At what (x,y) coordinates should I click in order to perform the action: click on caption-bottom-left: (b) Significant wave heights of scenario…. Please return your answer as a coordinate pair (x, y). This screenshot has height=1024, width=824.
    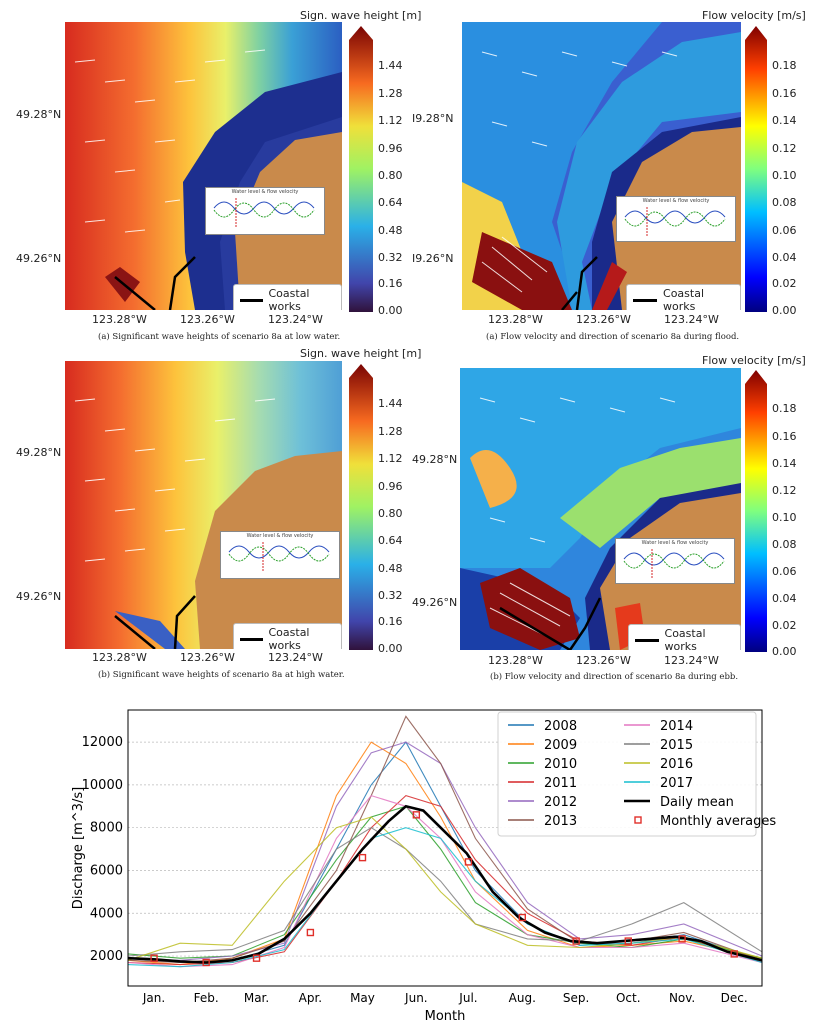
    Looking at the image, I should click on (221, 675).